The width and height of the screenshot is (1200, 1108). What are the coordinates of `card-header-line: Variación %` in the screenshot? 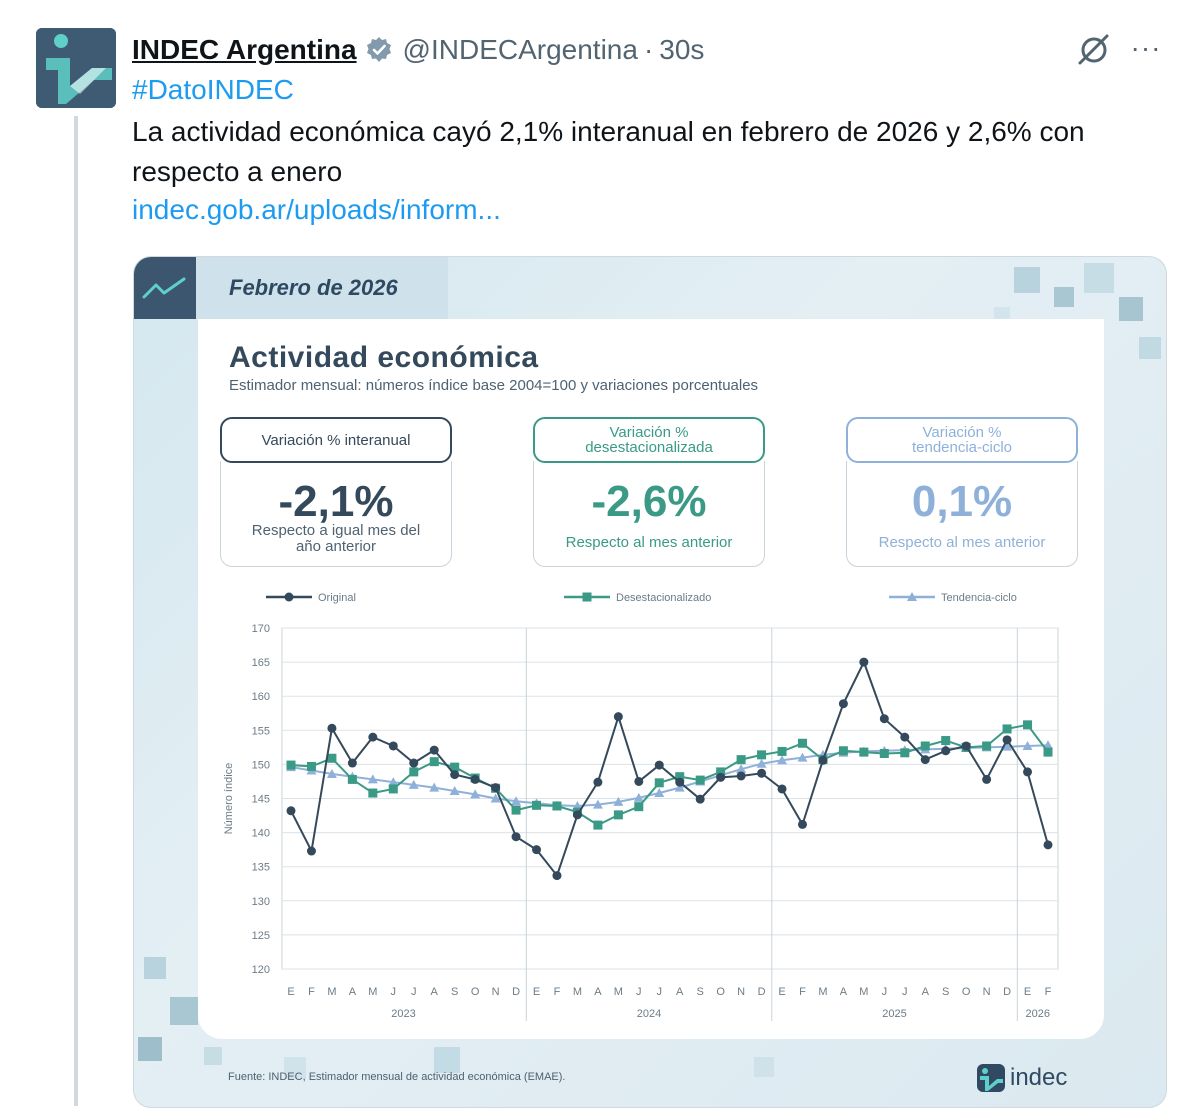 It's located at (649, 432).